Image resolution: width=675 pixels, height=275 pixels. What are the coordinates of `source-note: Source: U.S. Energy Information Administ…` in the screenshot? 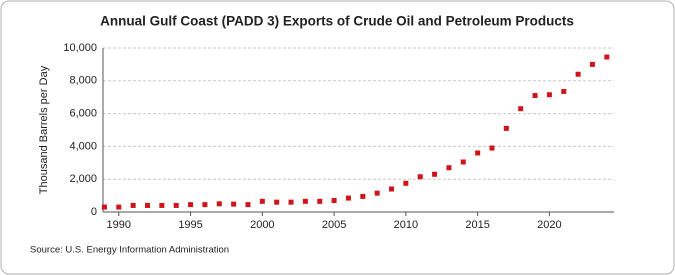 It's located at (129, 250).